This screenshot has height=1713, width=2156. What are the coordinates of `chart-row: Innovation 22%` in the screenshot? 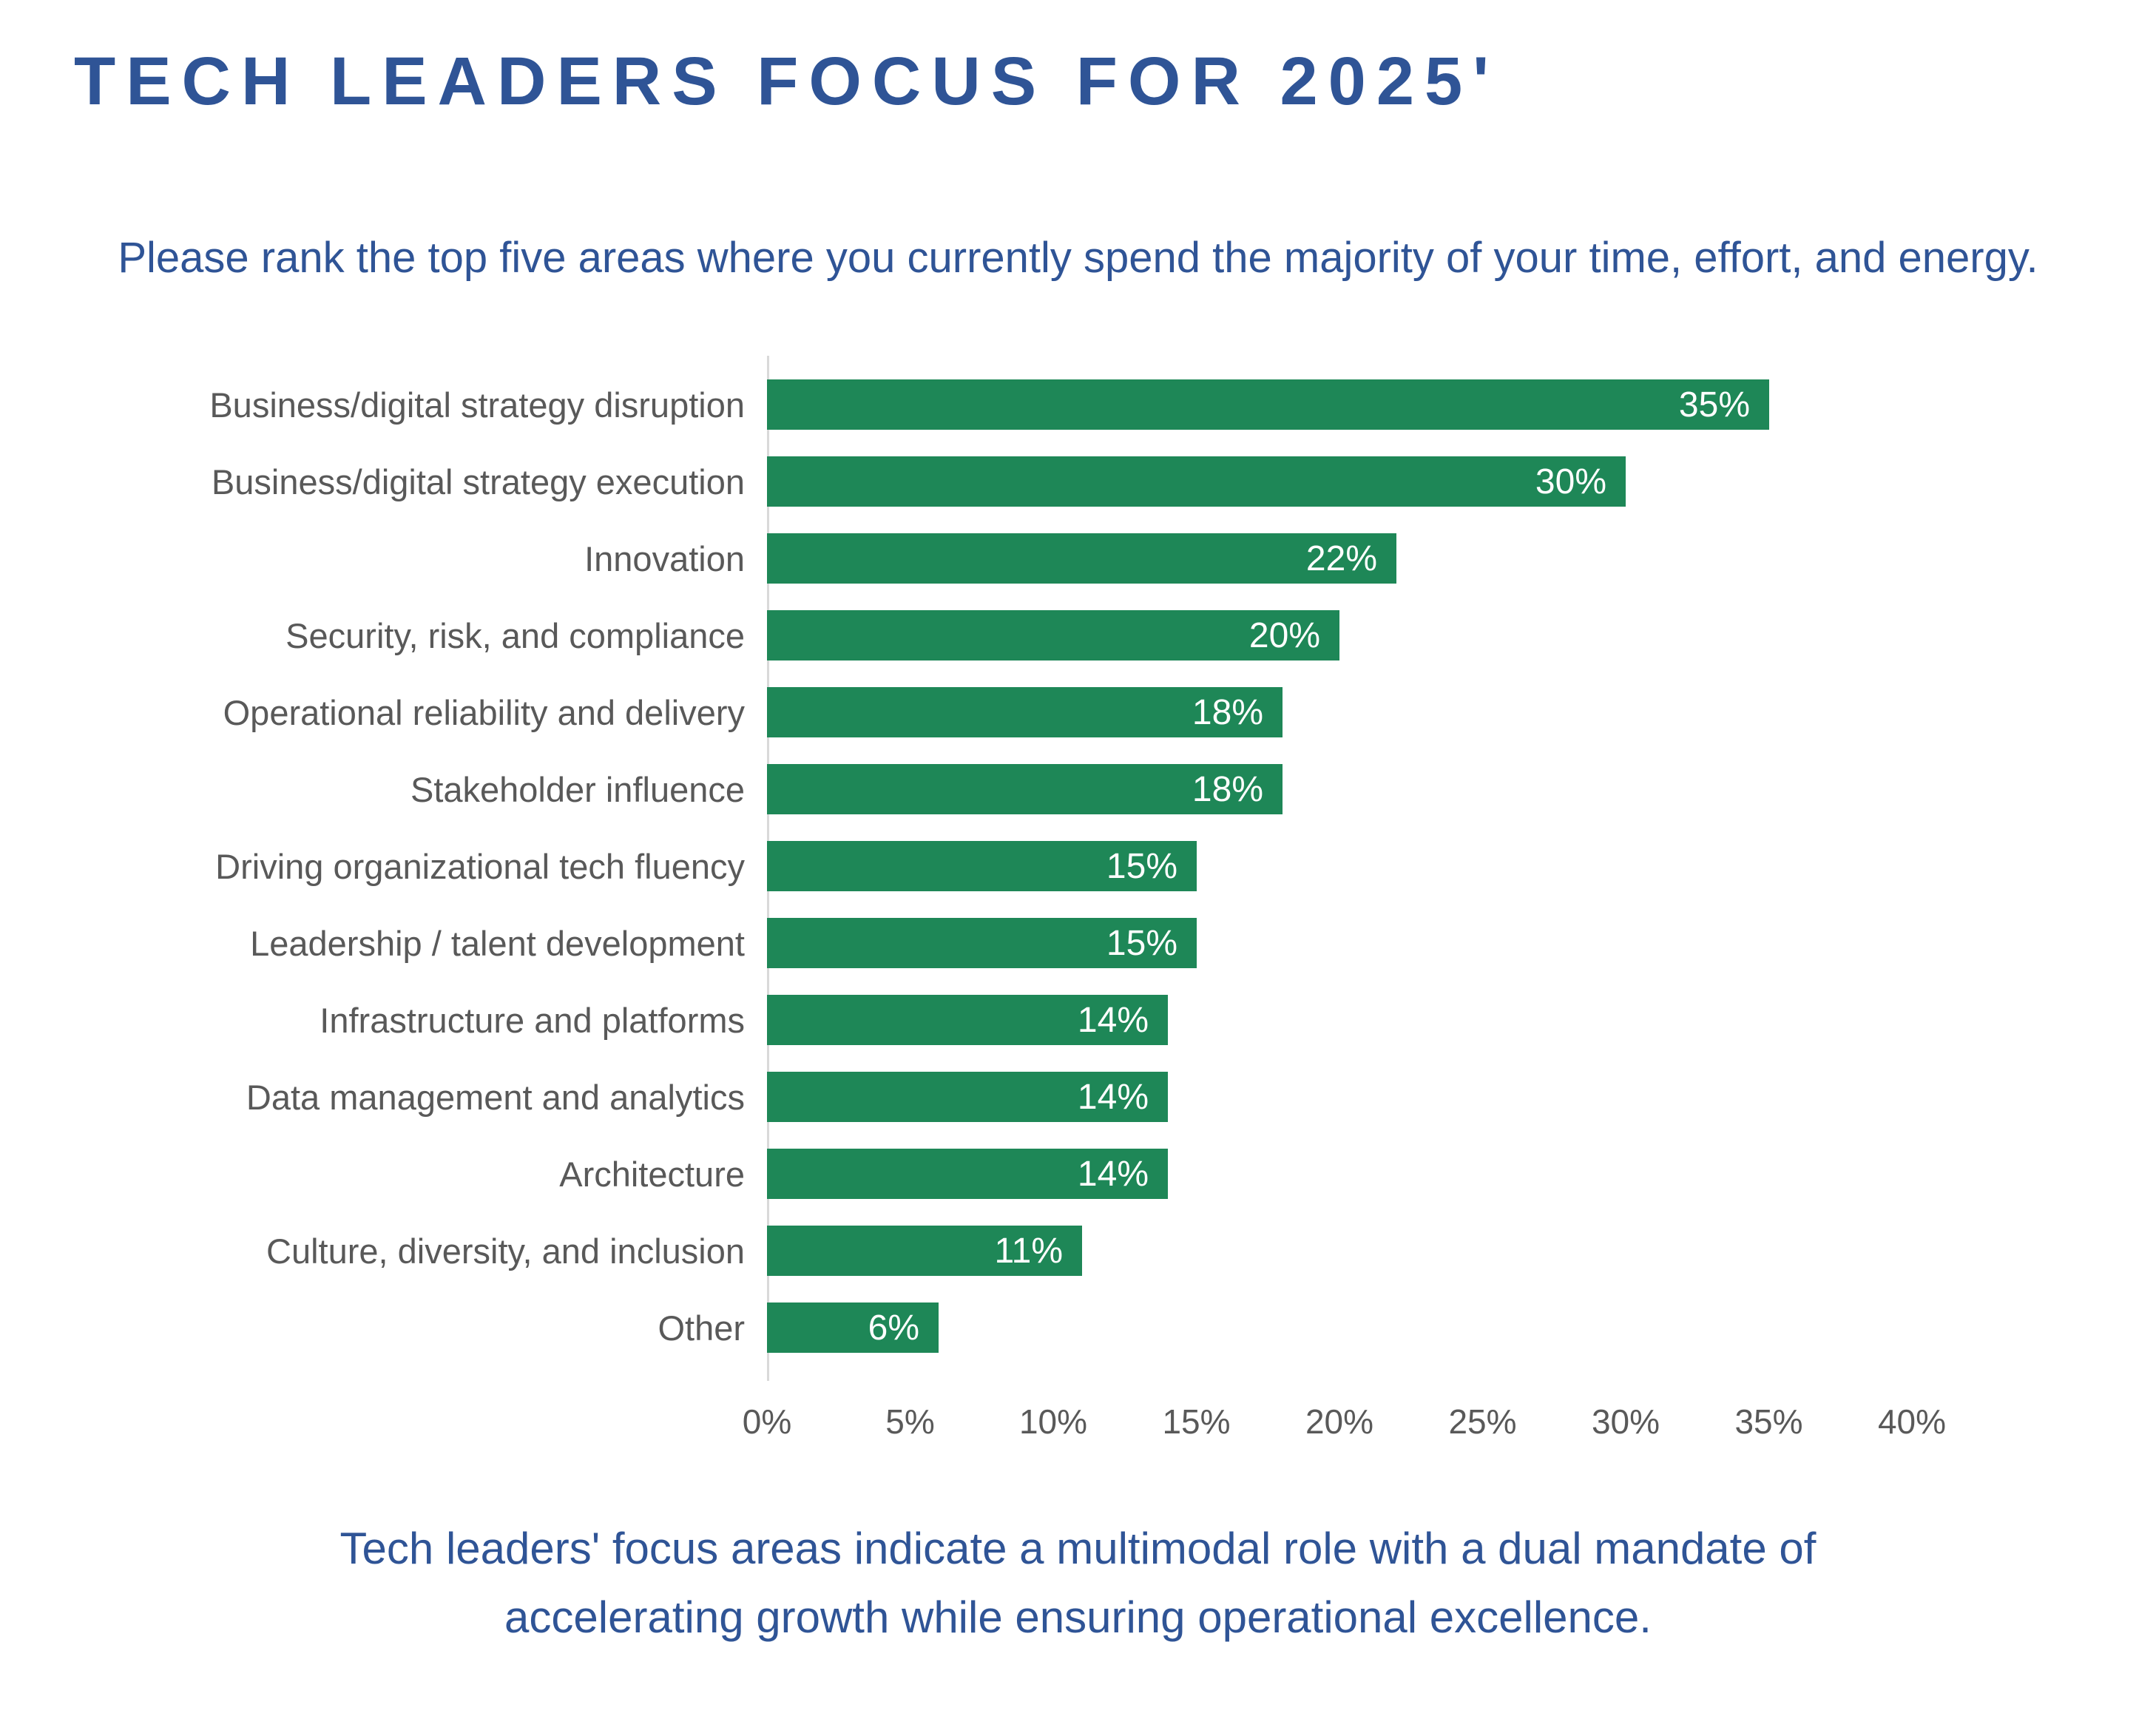 It's located at (1078, 558).